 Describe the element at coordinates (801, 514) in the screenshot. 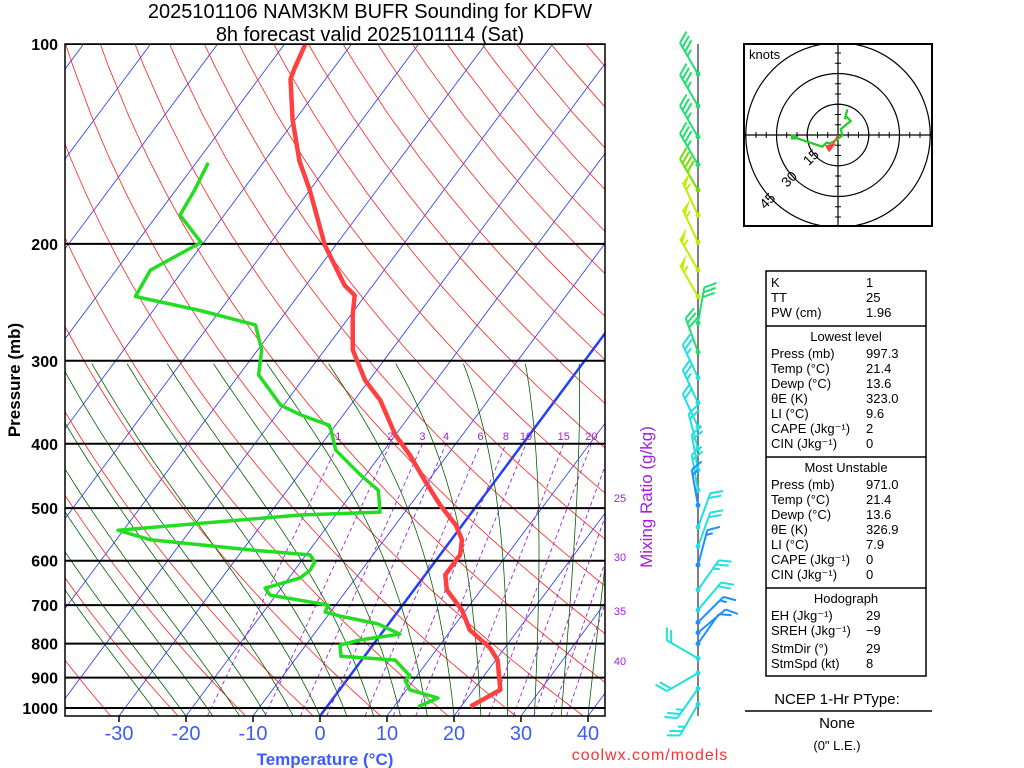

I see `stat-label: Dewp (°C)` at that location.